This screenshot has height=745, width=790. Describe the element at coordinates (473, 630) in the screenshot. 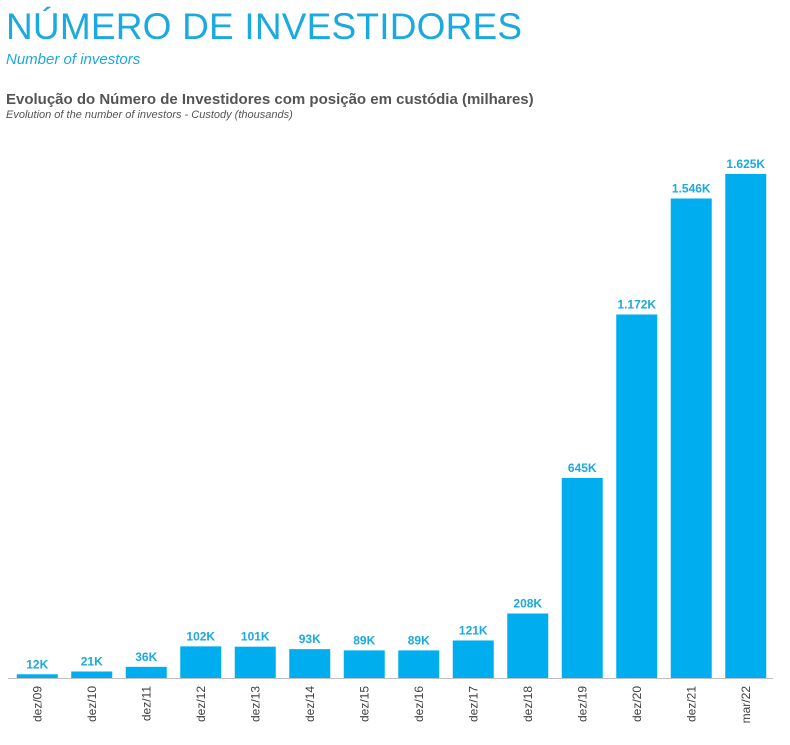

I see `data-label-dez/17: 121K` at that location.